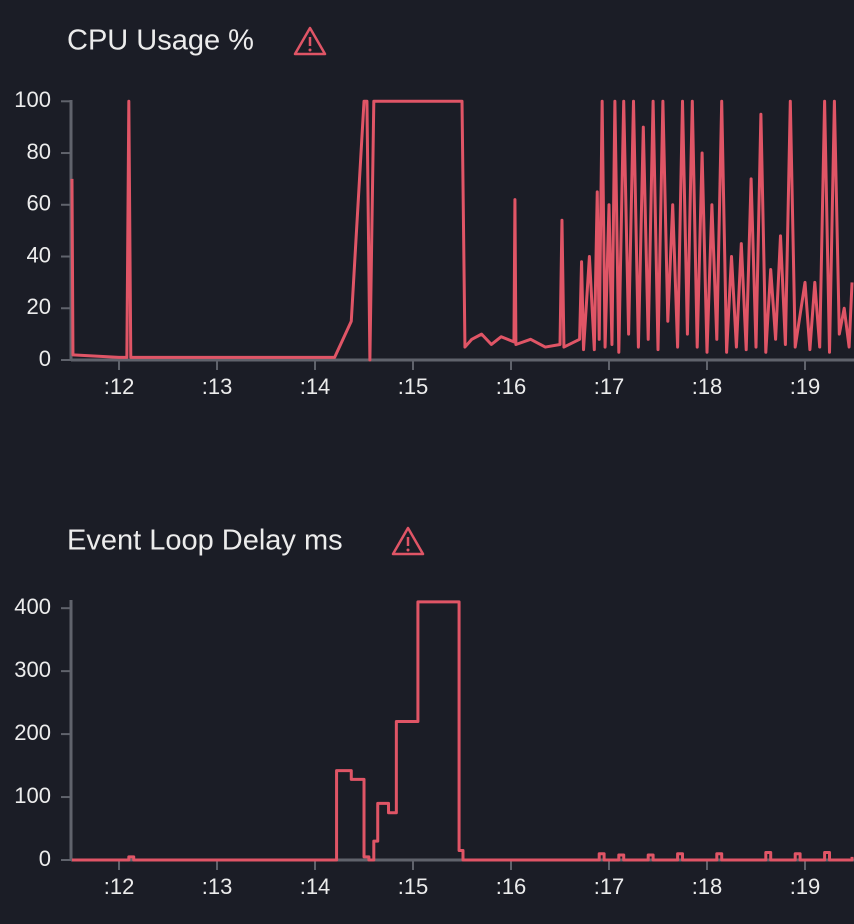 The image size is (854, 924). Describe the element at coordinates (32, 732) in the screenshot. I see `y-tick-label: 200` at that location.